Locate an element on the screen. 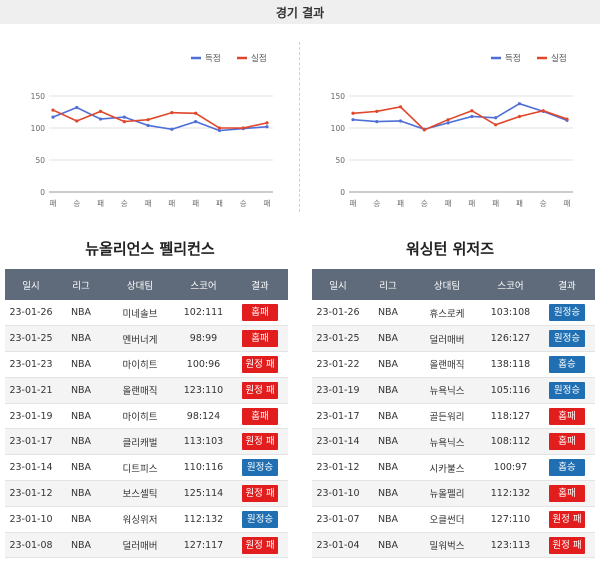 This screenshot has height=564, width=600. series-line-scored is located at coordinates (160, 119).